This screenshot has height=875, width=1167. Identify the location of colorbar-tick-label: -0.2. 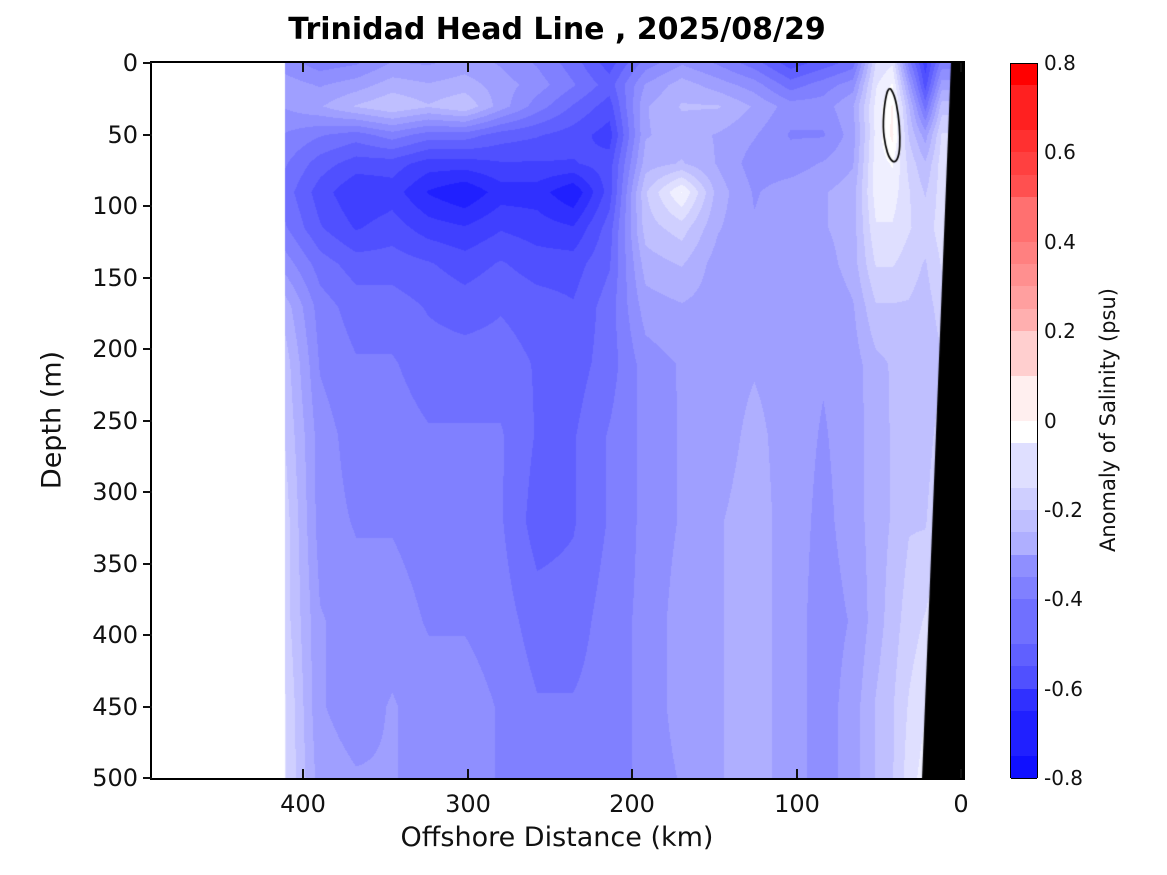
(1064, 509).